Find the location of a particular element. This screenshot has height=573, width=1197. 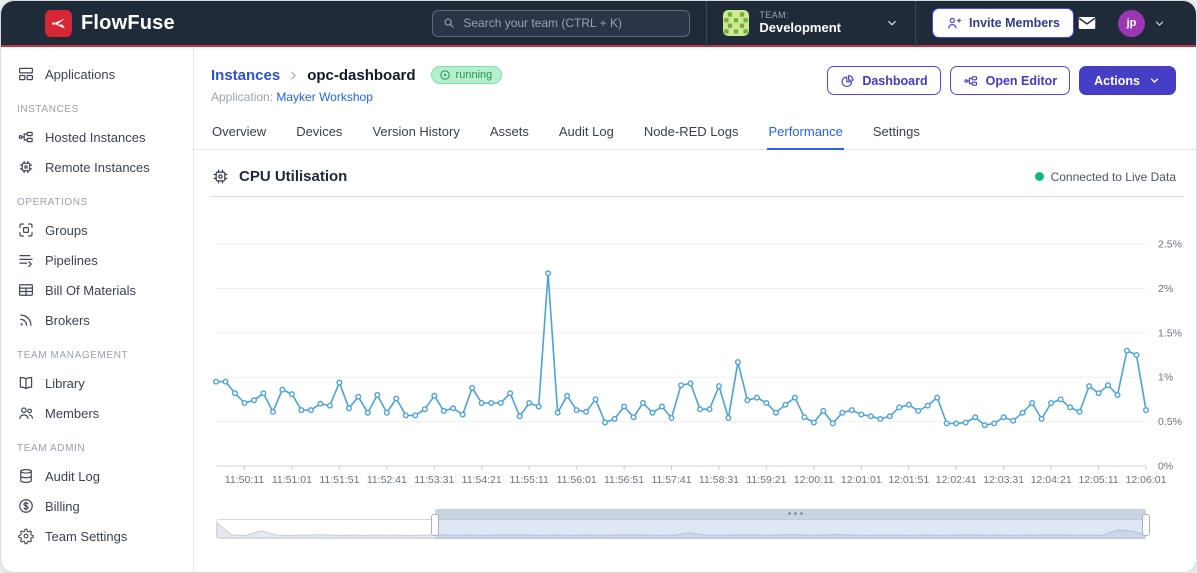

chart-zoom-brush is located at coordinates (683, 524).